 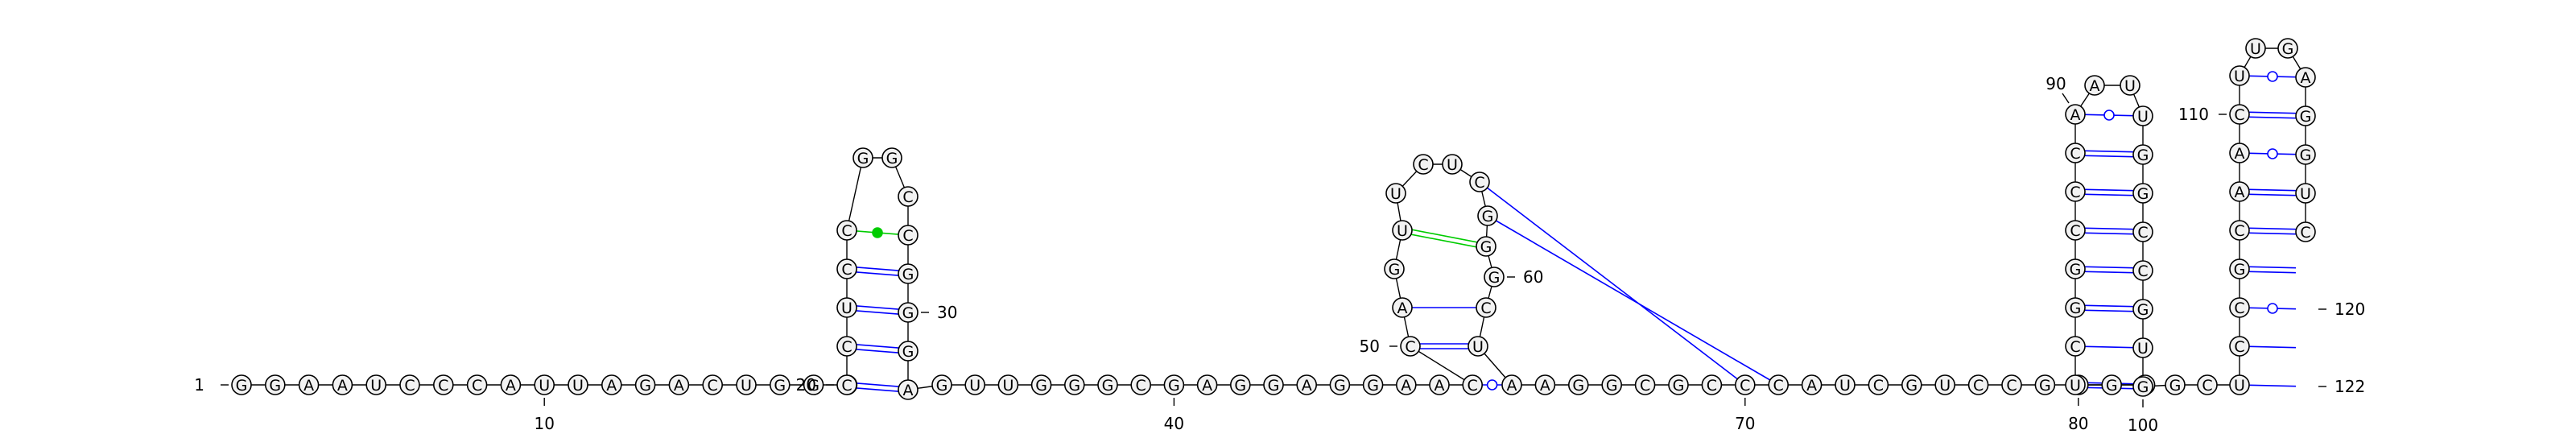 I want to click on nucleotide-67: C, so click(x=1645, y=384).